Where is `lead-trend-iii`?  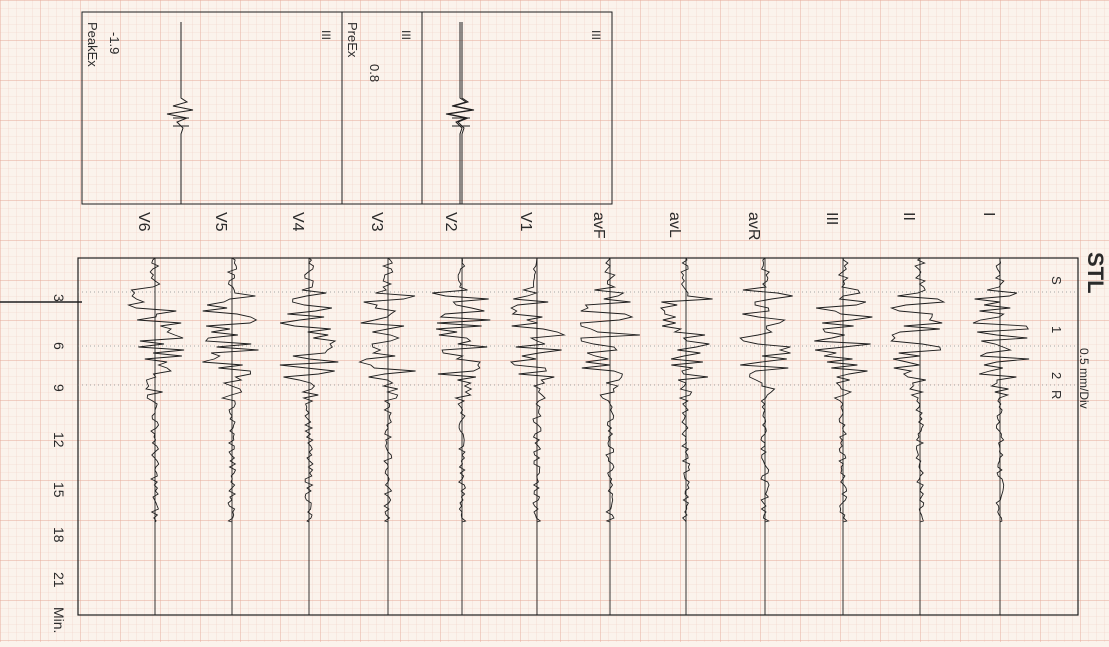 lead-trend-iii is located at coordinates (843, 436).